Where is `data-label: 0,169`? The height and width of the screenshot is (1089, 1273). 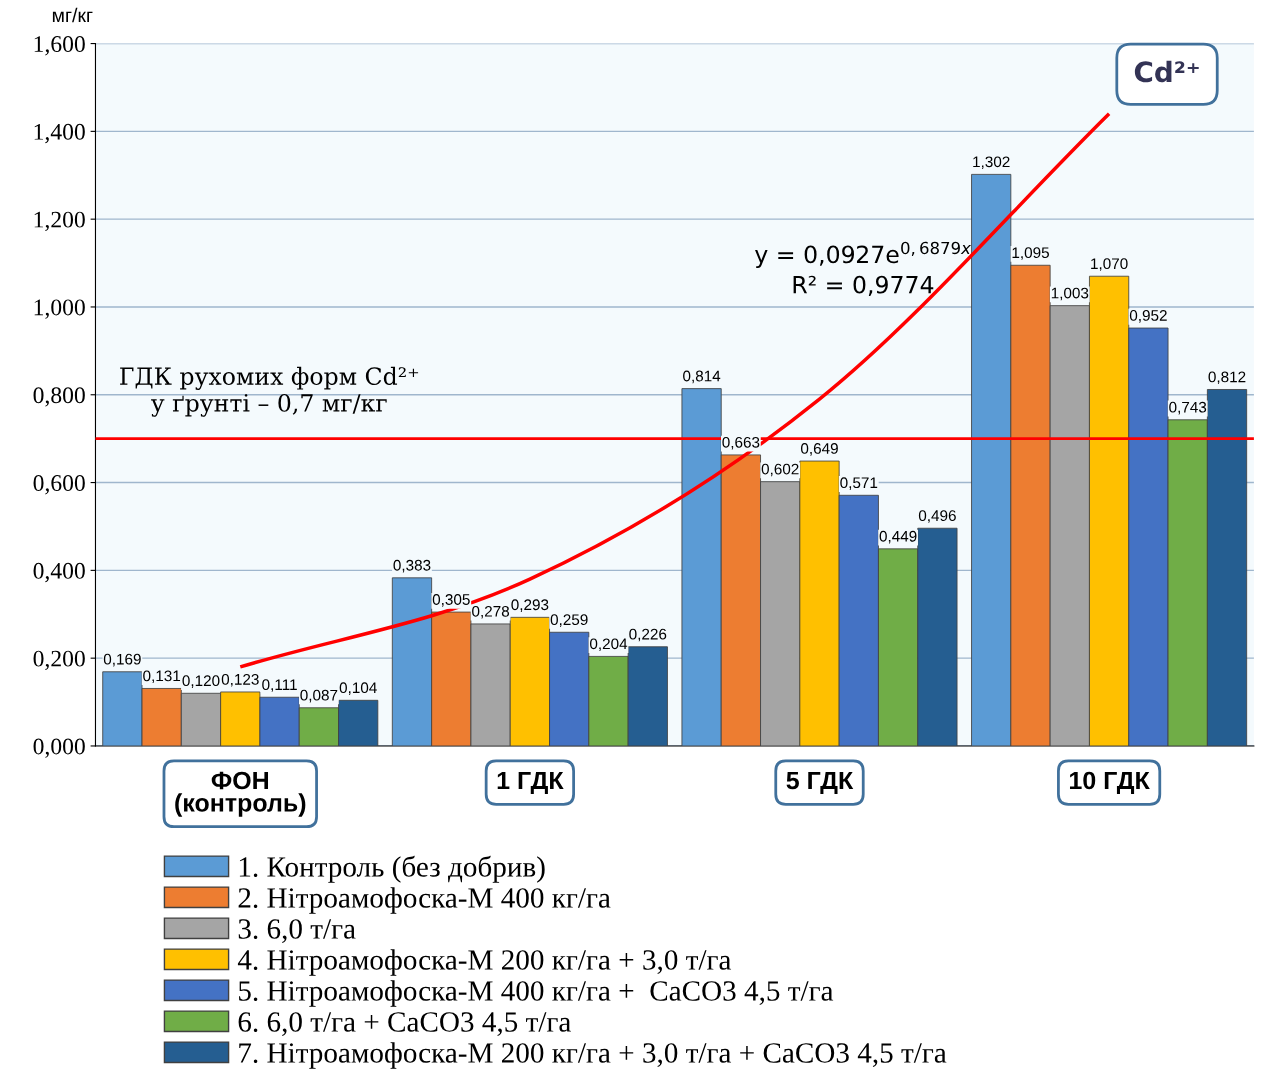 data-label: 0,169 is located at coordinates (122, 660).